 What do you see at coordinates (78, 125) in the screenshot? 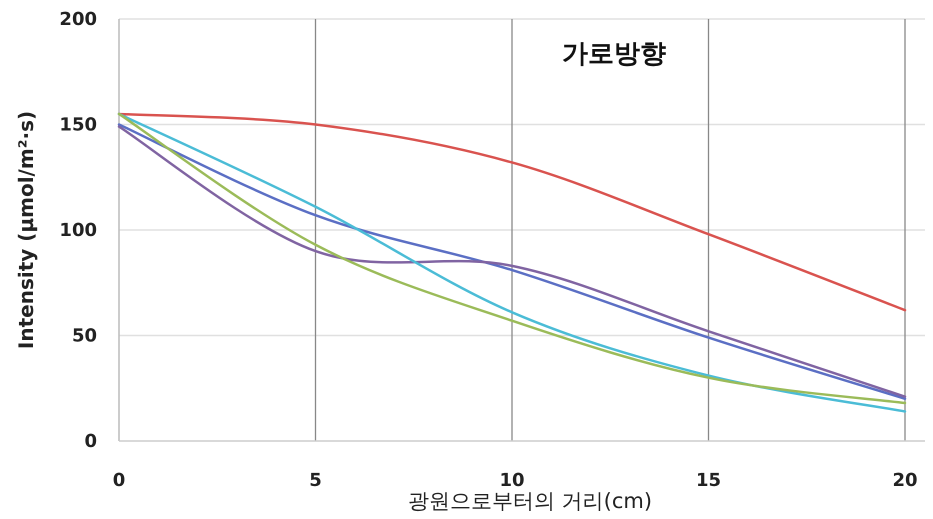
I see `y-tick-label: 150` at bounding box center [78, 125].